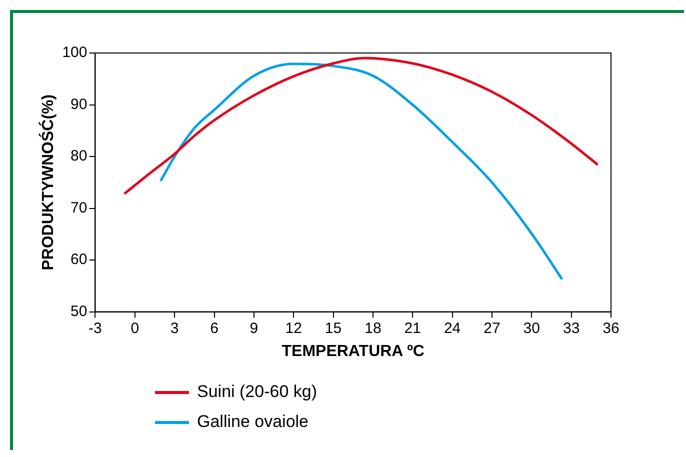 The width and height of the screenshot is (686, 457). I want to click on y-tick-label: 90, so click(79, 104).